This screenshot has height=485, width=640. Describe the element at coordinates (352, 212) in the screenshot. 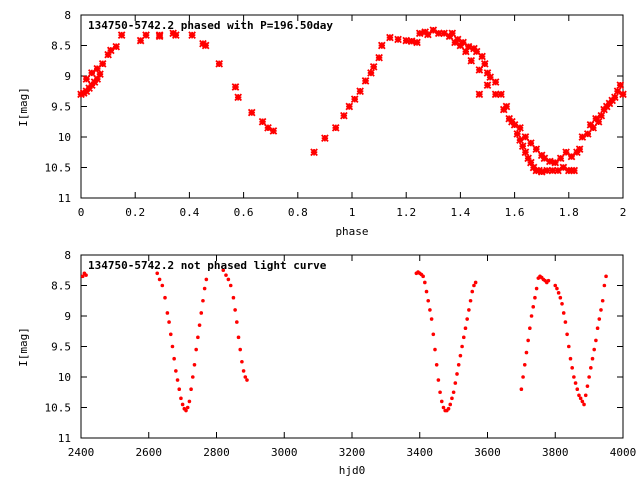

I see `phased-x-tick-label: 1` at that location.